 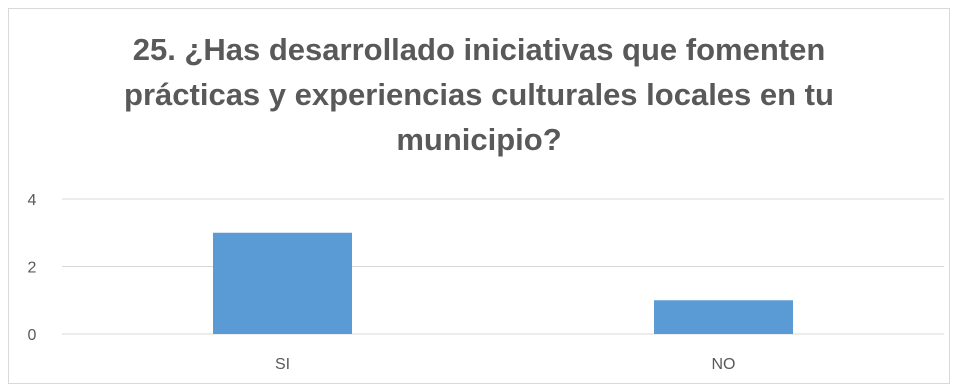 What do you see at coordinates (282, 364) in the screenshot?
I see `x-tick-label-si: SI` at bounding box center [282, 364].